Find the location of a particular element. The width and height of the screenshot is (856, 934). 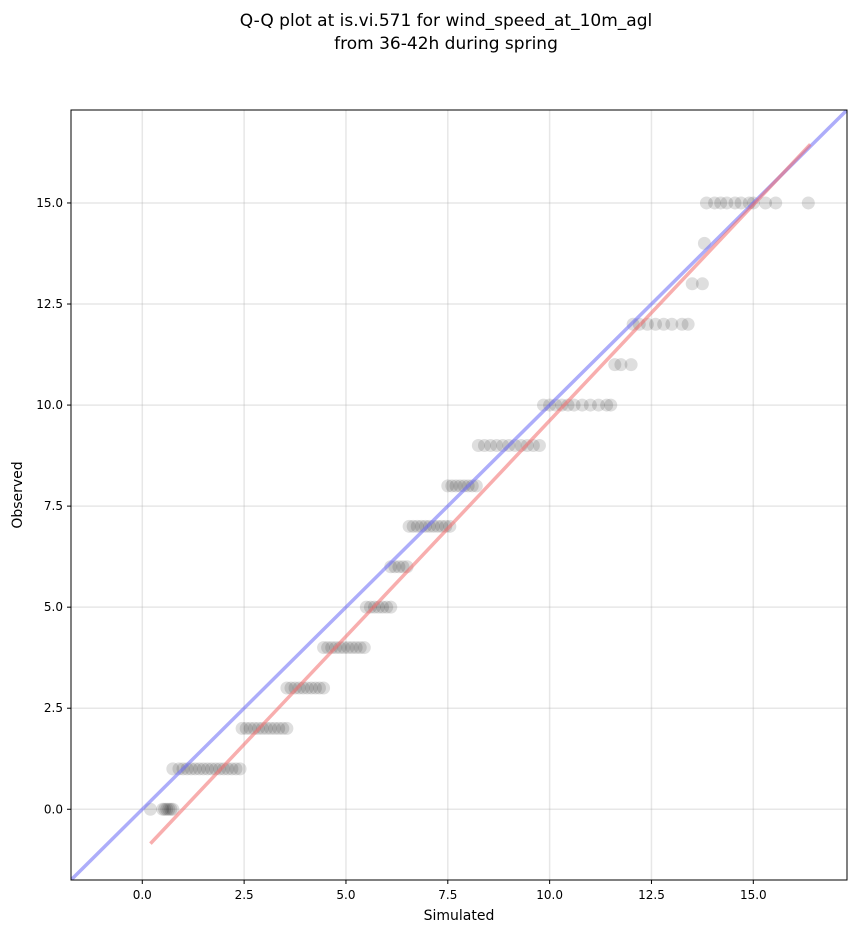

x-tick-label: 2.5 is located at coordinates (244, 895).